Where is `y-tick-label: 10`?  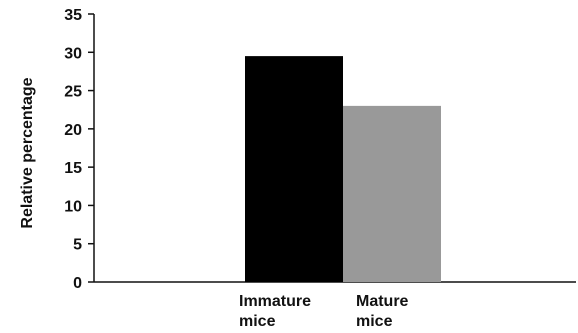 y-tick-label: 10 is located at coordinates (73, 206).